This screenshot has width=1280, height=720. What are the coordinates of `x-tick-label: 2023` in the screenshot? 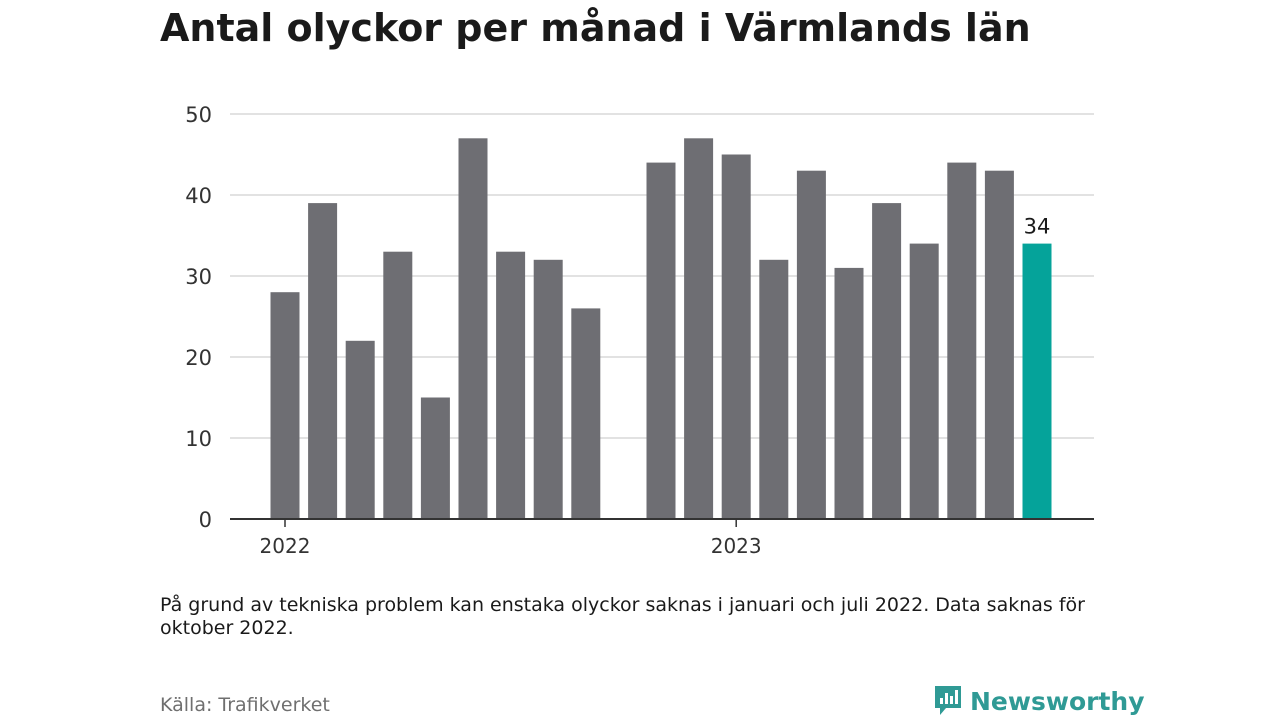 It's located at (736, 546).